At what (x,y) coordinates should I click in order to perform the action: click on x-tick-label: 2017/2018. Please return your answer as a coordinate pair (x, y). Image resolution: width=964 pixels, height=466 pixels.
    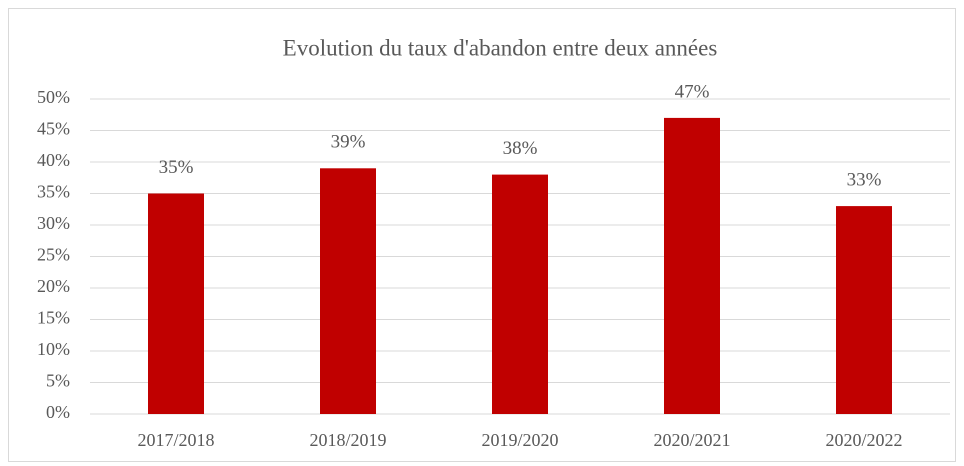
    Looking at the image, I should click on (175, 440).